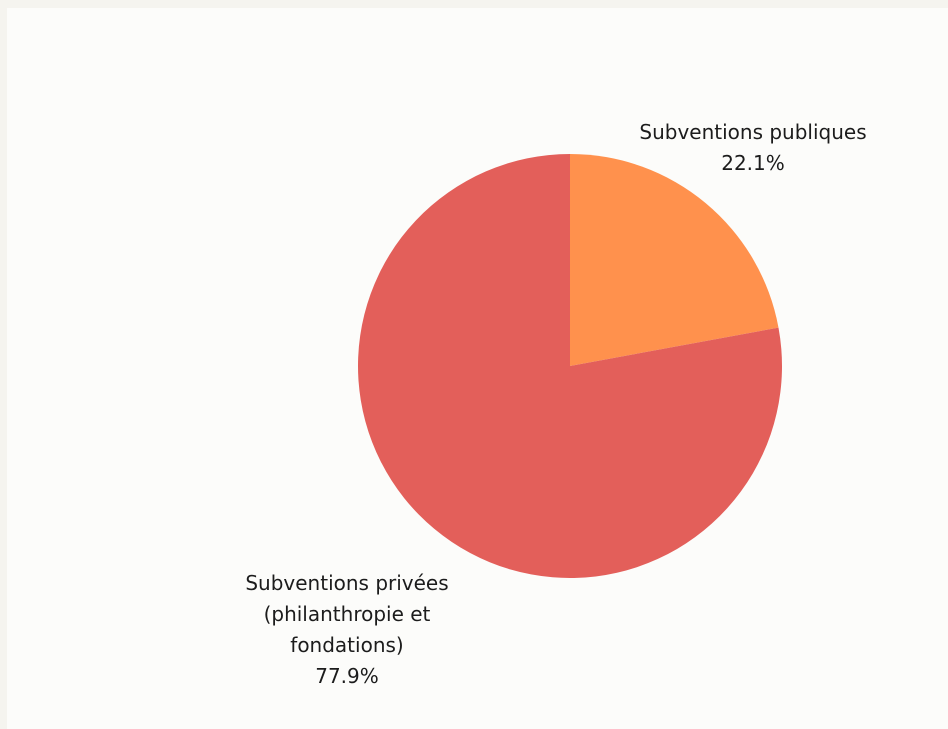  What do you see at coordinates (753, 163) in the screenshot?
I see `slice-value-label-1: 22.1%` at bounding box center [753, 163].